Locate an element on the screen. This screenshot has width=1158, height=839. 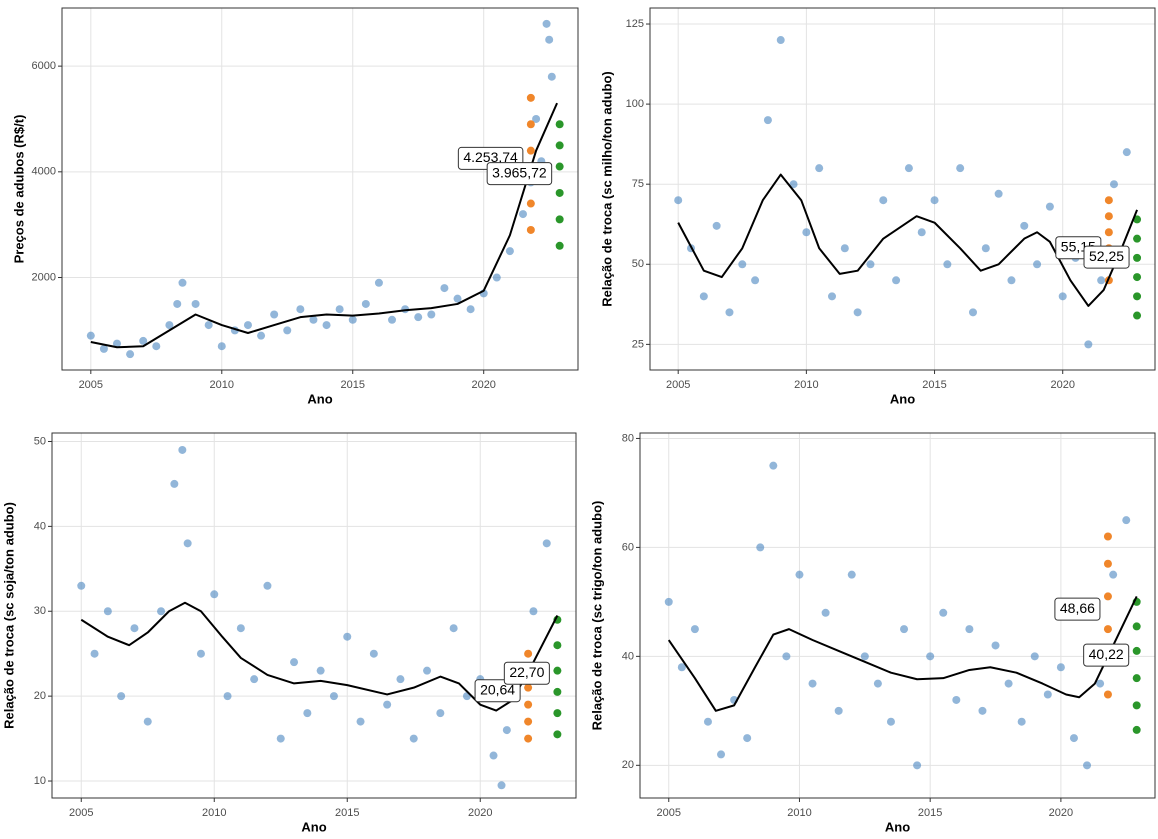
y-axis-title: Relação de troca (sc soja/ton adubo) is located at coordinates (8, 615).